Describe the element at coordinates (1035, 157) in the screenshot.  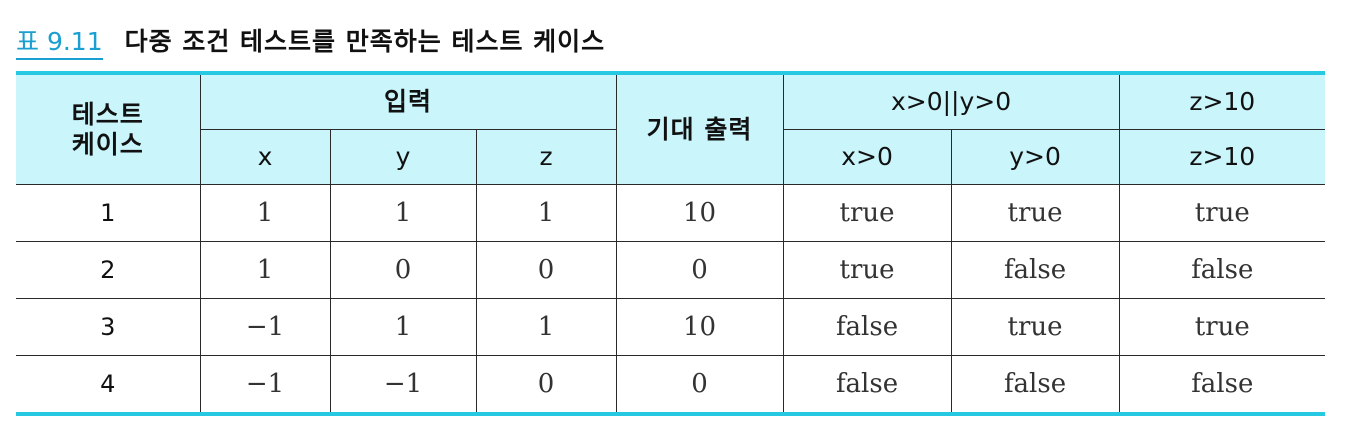
I see `header-condition-y: y>0` at that location.